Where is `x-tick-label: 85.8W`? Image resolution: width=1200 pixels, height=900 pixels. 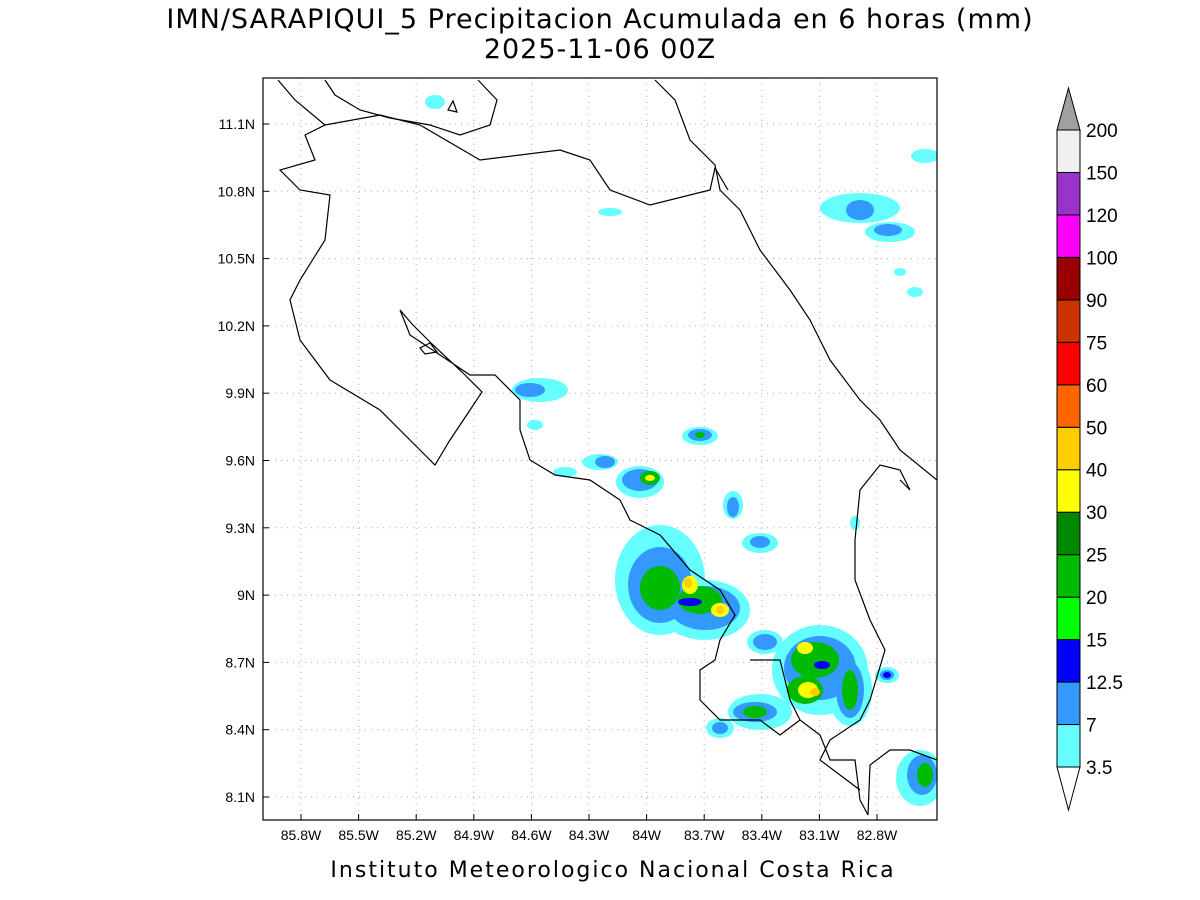 x-tick-label: 85.8W is located at coordinates (301, 835).